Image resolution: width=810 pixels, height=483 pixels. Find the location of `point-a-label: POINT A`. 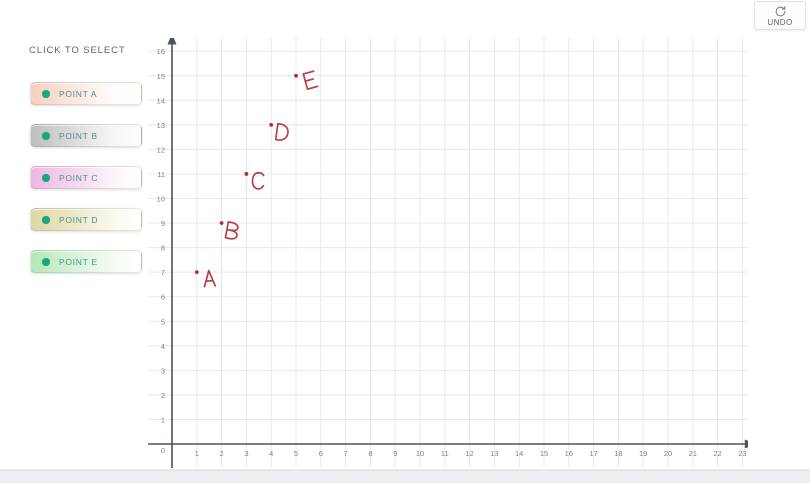

point-a-label: POINT A is located at coordinates (78, 93).